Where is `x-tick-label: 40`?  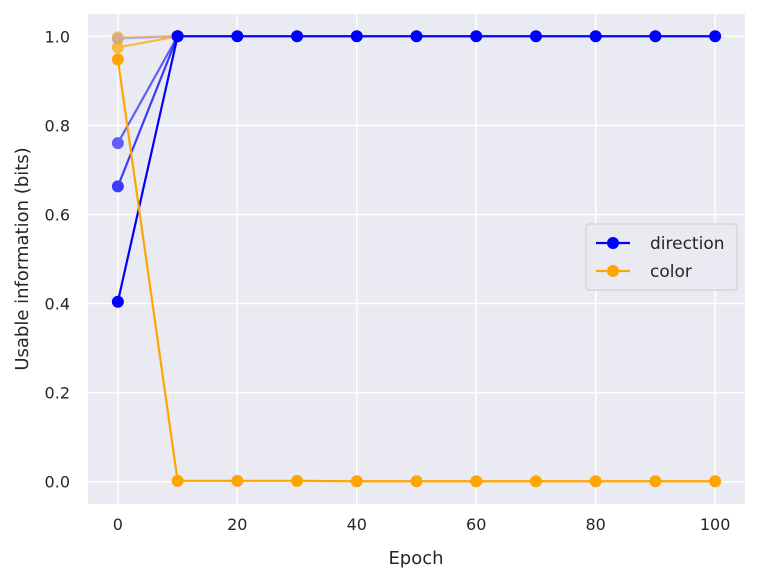 x-tick-label: 40 is located at coordinates (357, 524).